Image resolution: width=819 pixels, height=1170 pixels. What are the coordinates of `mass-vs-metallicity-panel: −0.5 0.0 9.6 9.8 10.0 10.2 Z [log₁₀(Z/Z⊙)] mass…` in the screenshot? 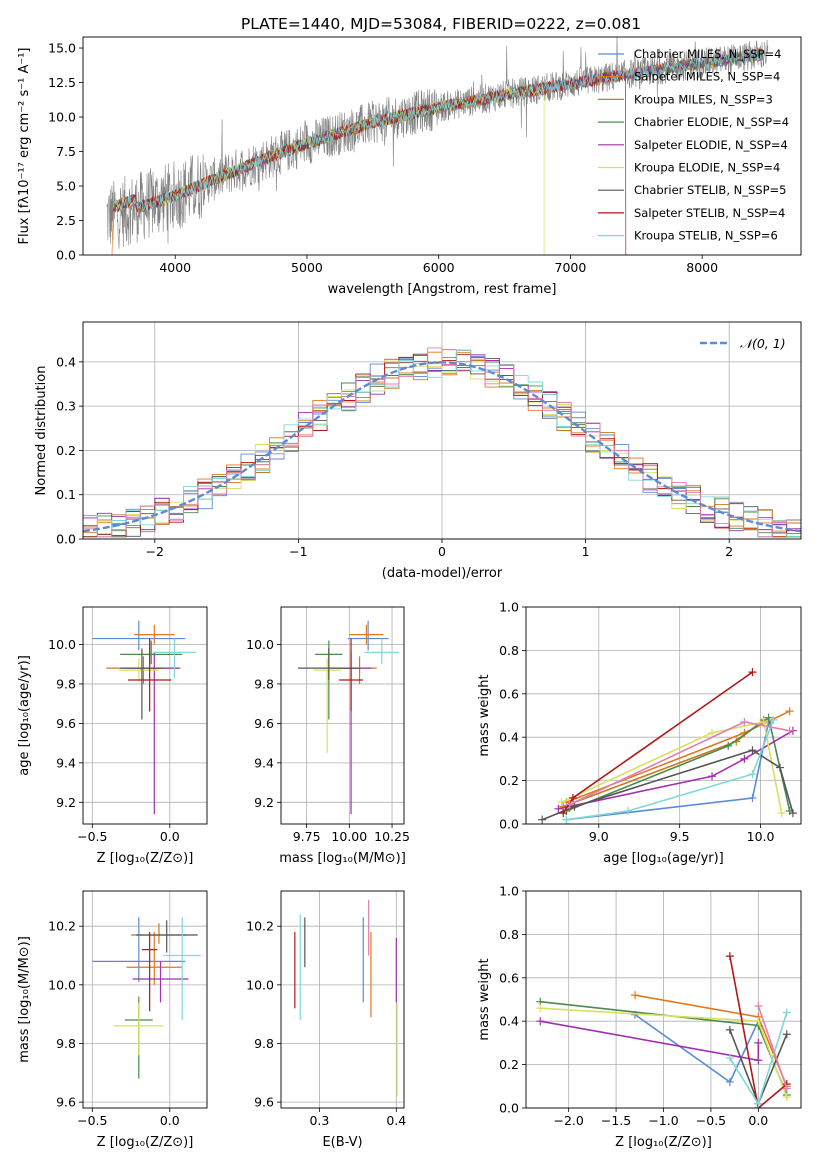 It's located at (112, 1020).